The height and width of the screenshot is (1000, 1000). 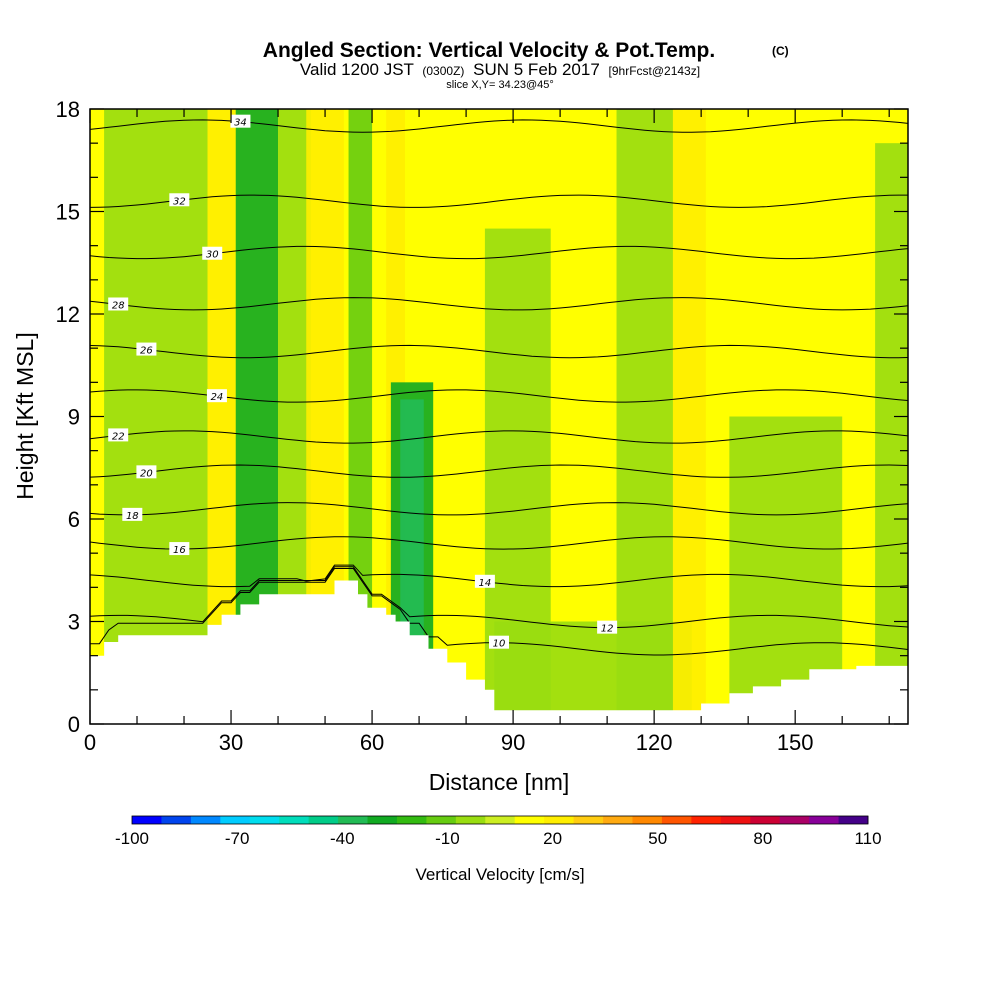 I want to click on colorbar-label: Vertical Velocity [cm/s], so click(x=499, y=874).